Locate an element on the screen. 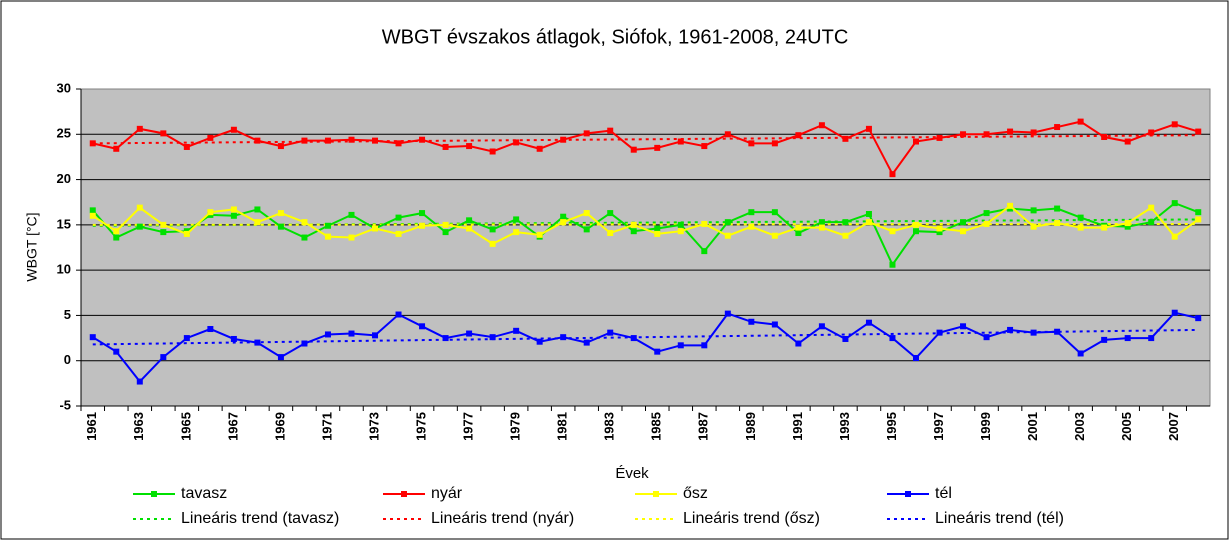 The width and height of the screenshot is (1230, 541). x-tick-label: 1967 is located at coordinates (232, 426).